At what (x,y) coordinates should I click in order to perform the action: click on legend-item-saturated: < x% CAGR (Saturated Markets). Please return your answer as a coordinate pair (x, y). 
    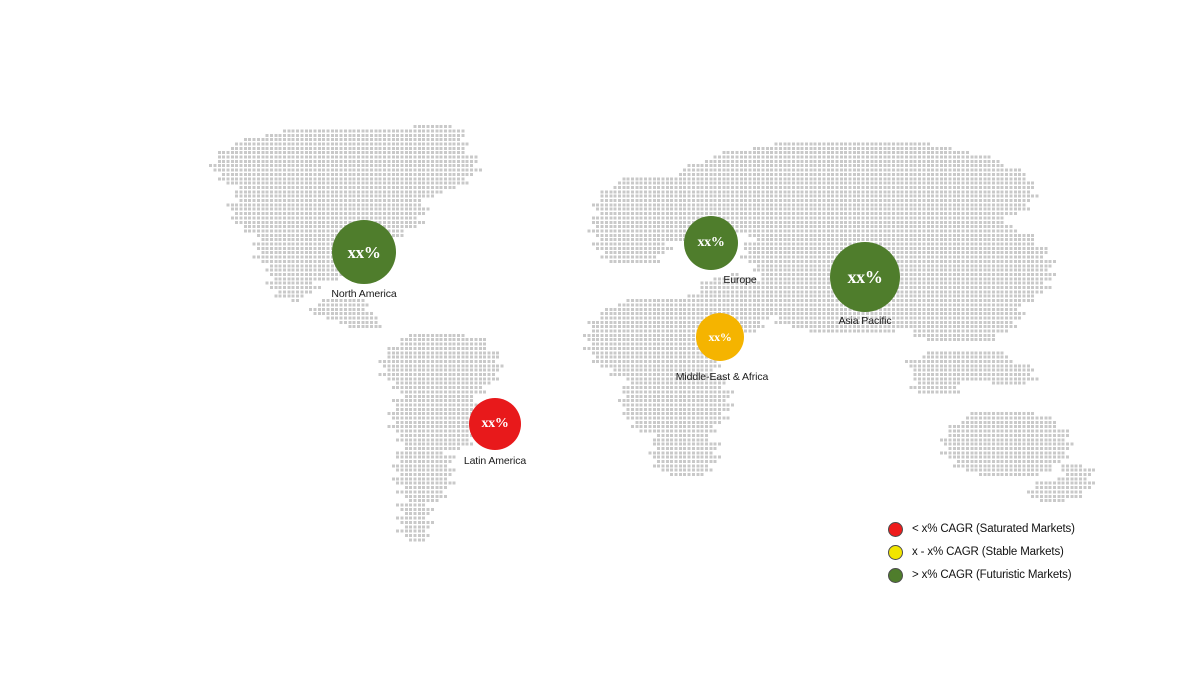
    Looking at the image, I should click on (981, 529).